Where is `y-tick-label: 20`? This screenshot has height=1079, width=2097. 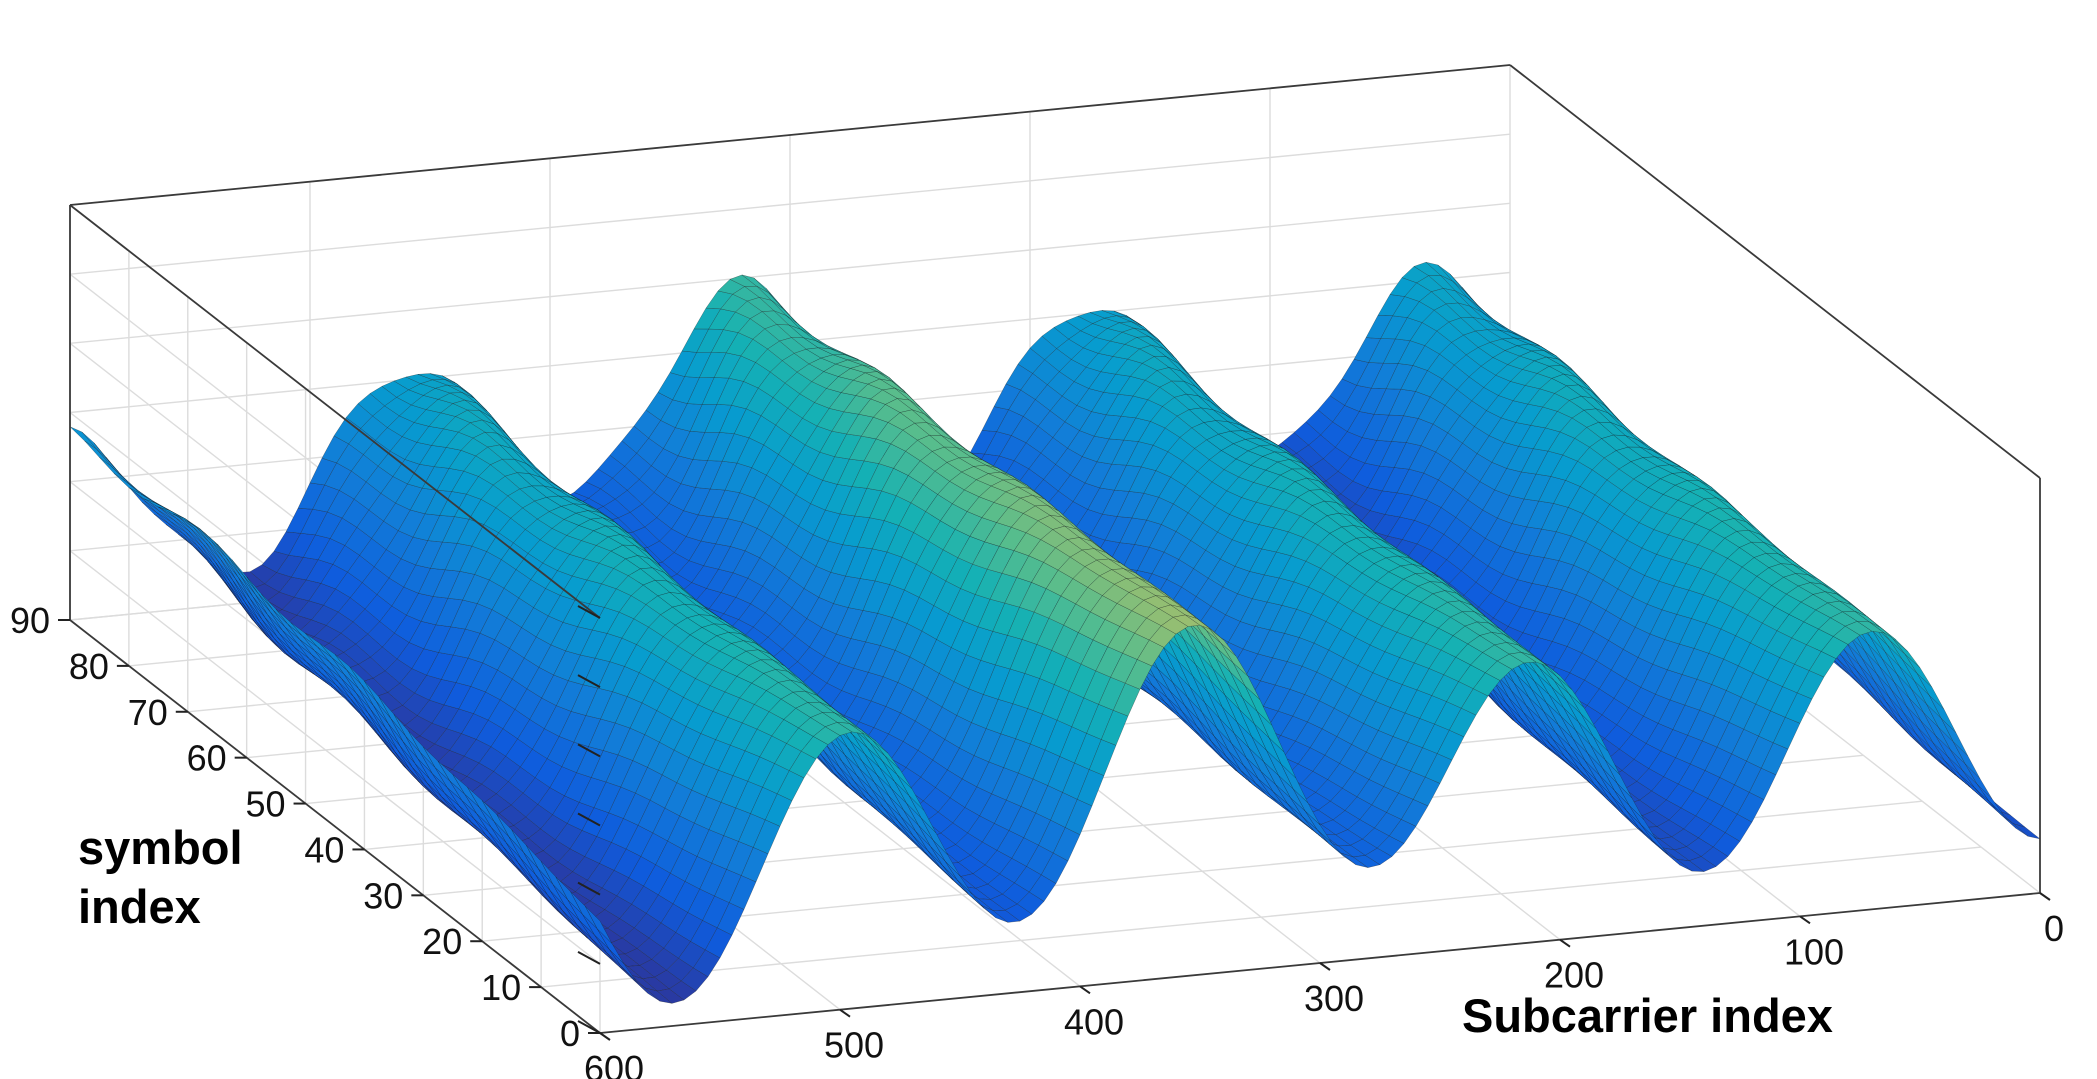 y-tick-label: 20 is located at coordinates (442, 941).